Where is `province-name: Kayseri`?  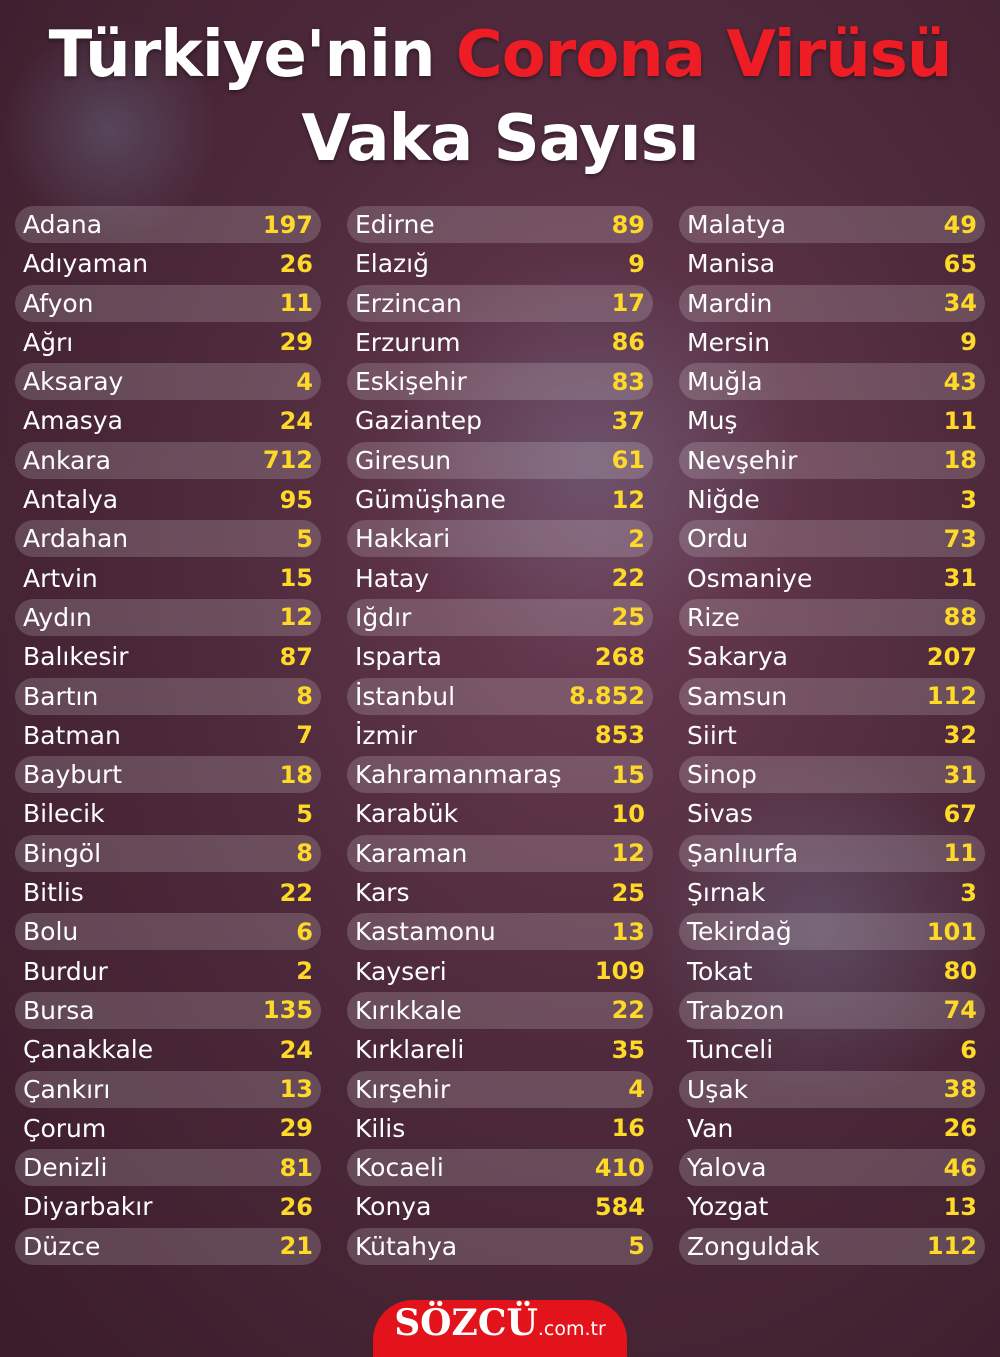 province-name: Kayseri is located at coordinates (401, 971).